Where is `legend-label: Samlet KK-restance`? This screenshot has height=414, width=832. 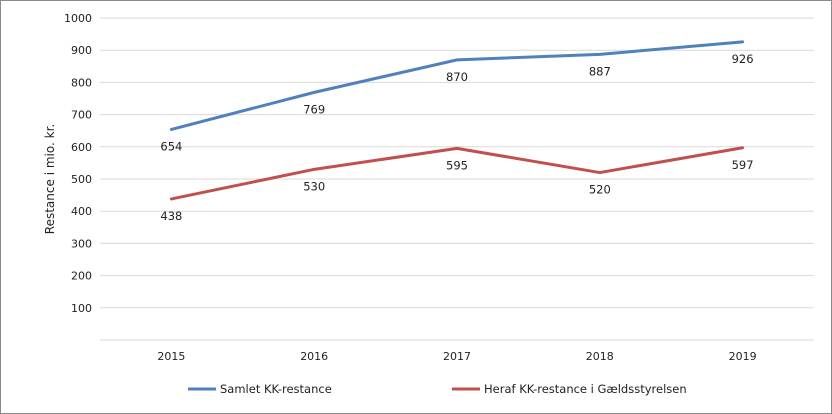
legend-label: Samlet KK-restance is located at coordinates (276, 389).